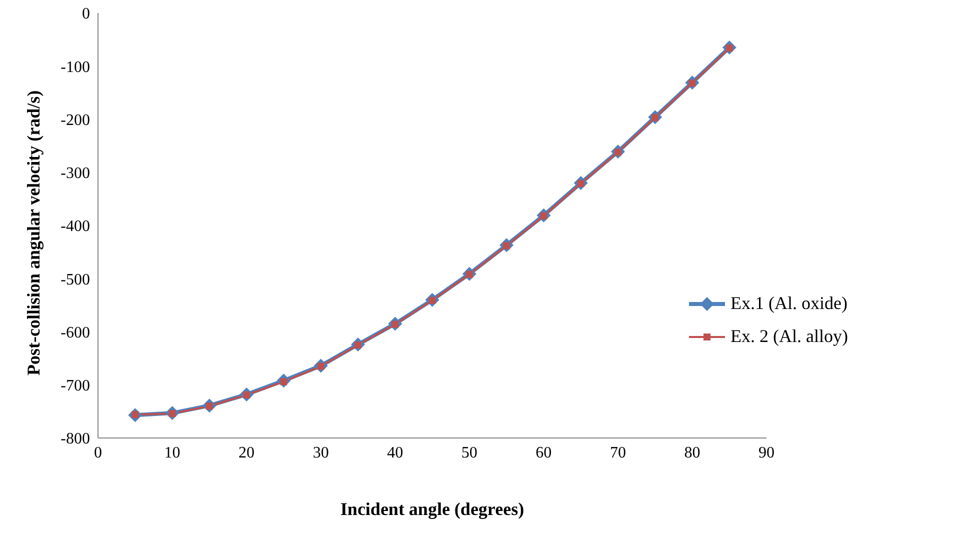 The width and height of the screenshot is (958, 533). Describe the element at coordinates (75, 227) in the screenshot. I see `y-tick-label: -400` at that location.